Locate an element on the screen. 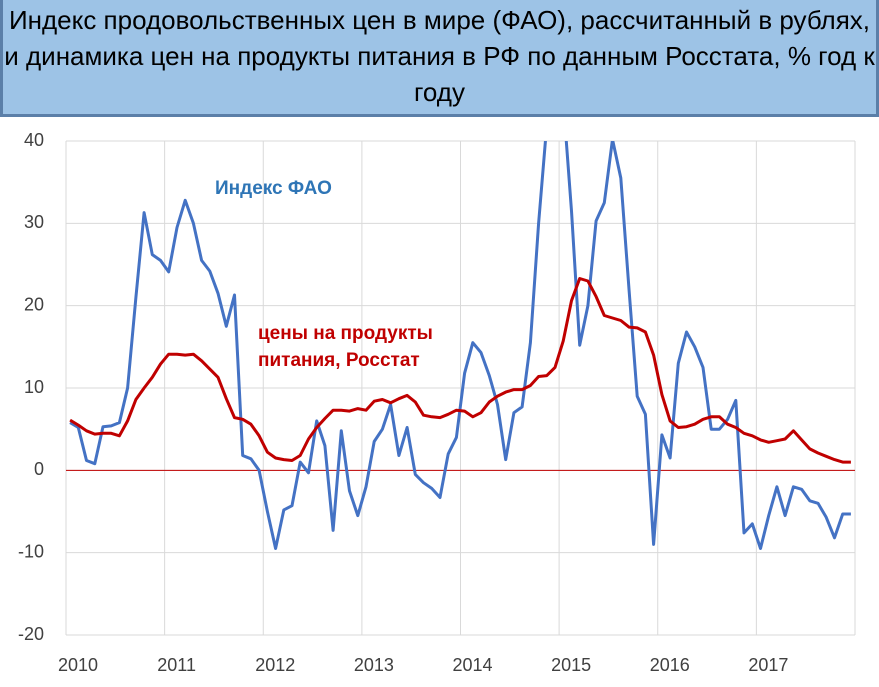 The width and height of the screenshot is (879, 687). y-tick-label: 40 is located at coordinates (34, 140).